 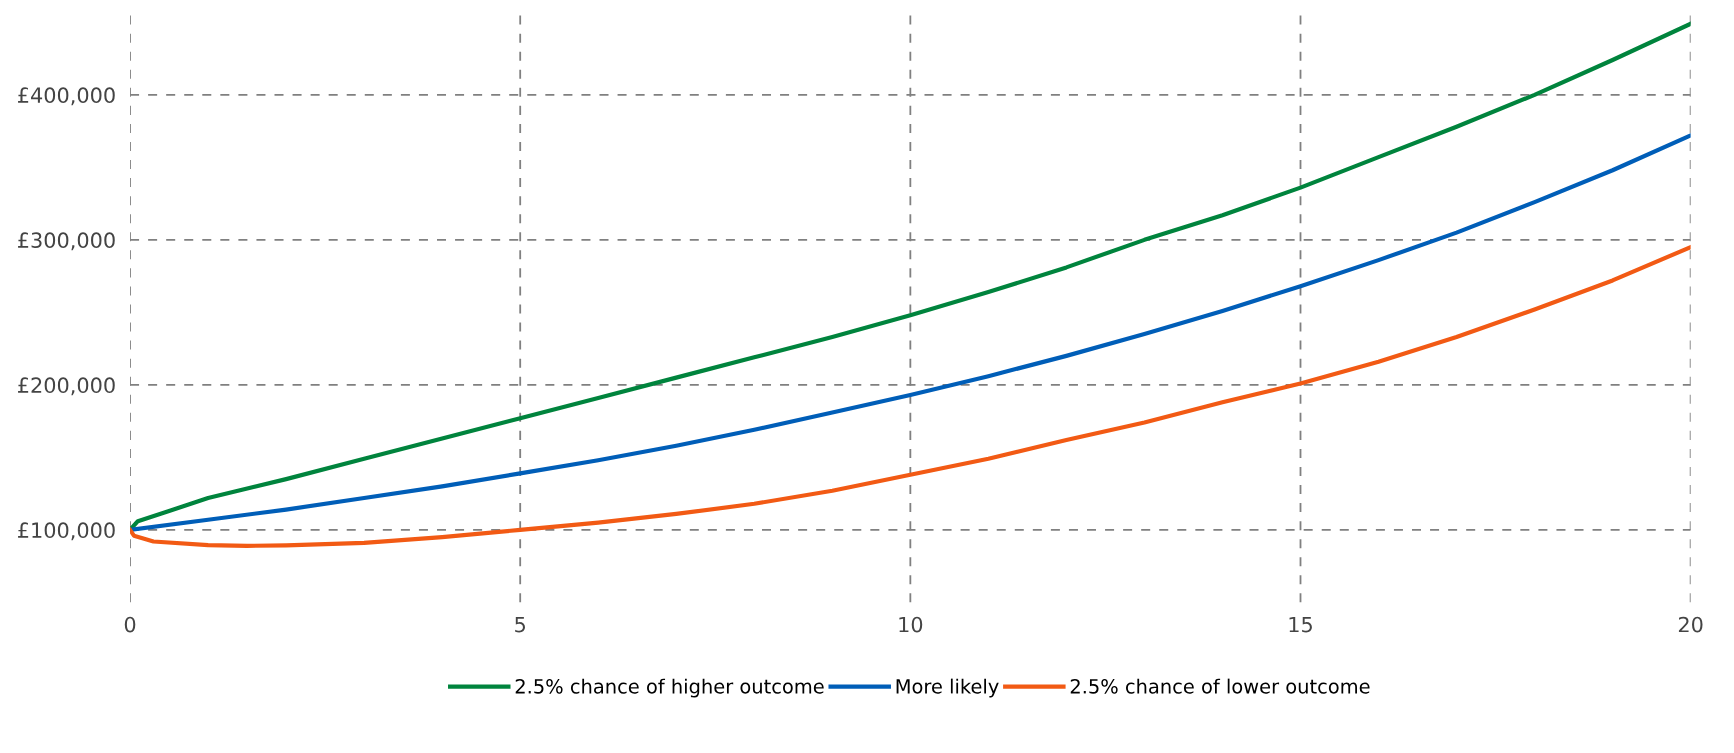 I want to click on x-tick-label: 0, so click(x=130, y=624).